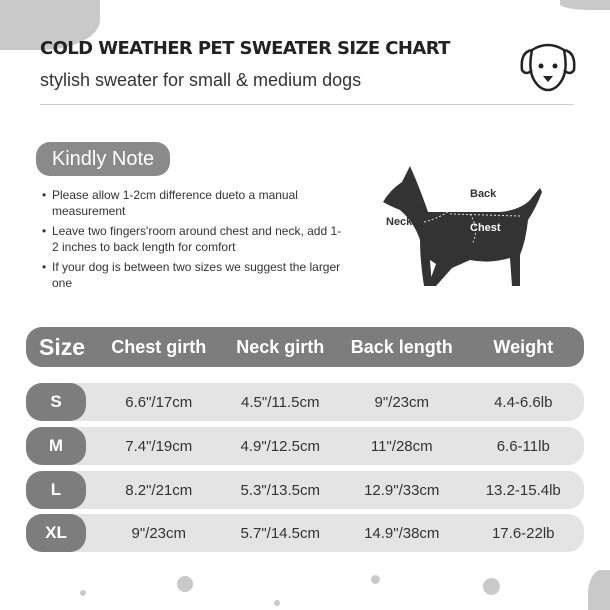 The width and height of the screenshot is (610, 610). I want to click on size-badge: S, so click(56, 402).